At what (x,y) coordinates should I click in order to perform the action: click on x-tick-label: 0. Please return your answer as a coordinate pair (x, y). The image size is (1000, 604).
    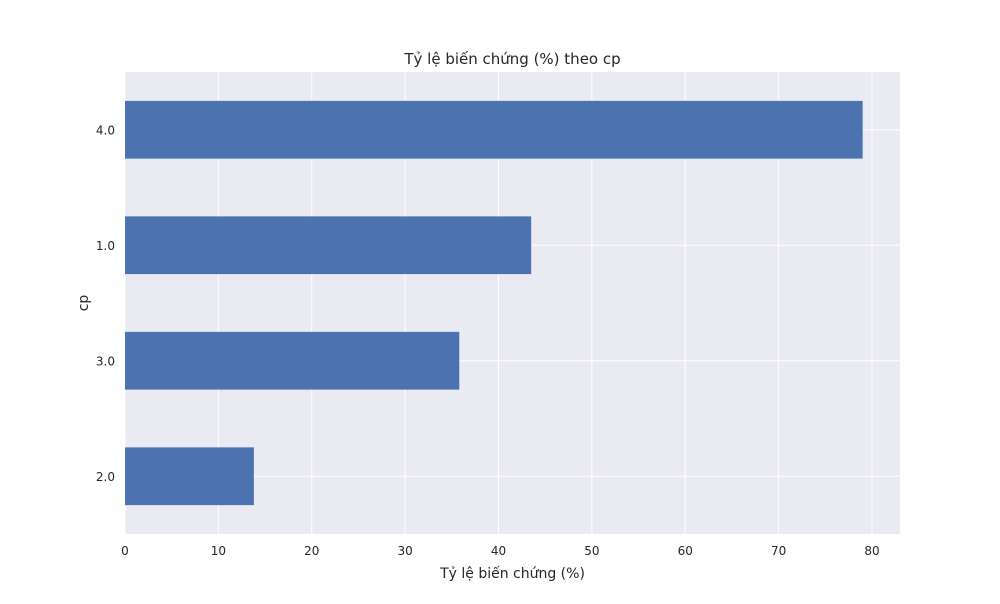
    Looking at the image, I should click on (125, 551).